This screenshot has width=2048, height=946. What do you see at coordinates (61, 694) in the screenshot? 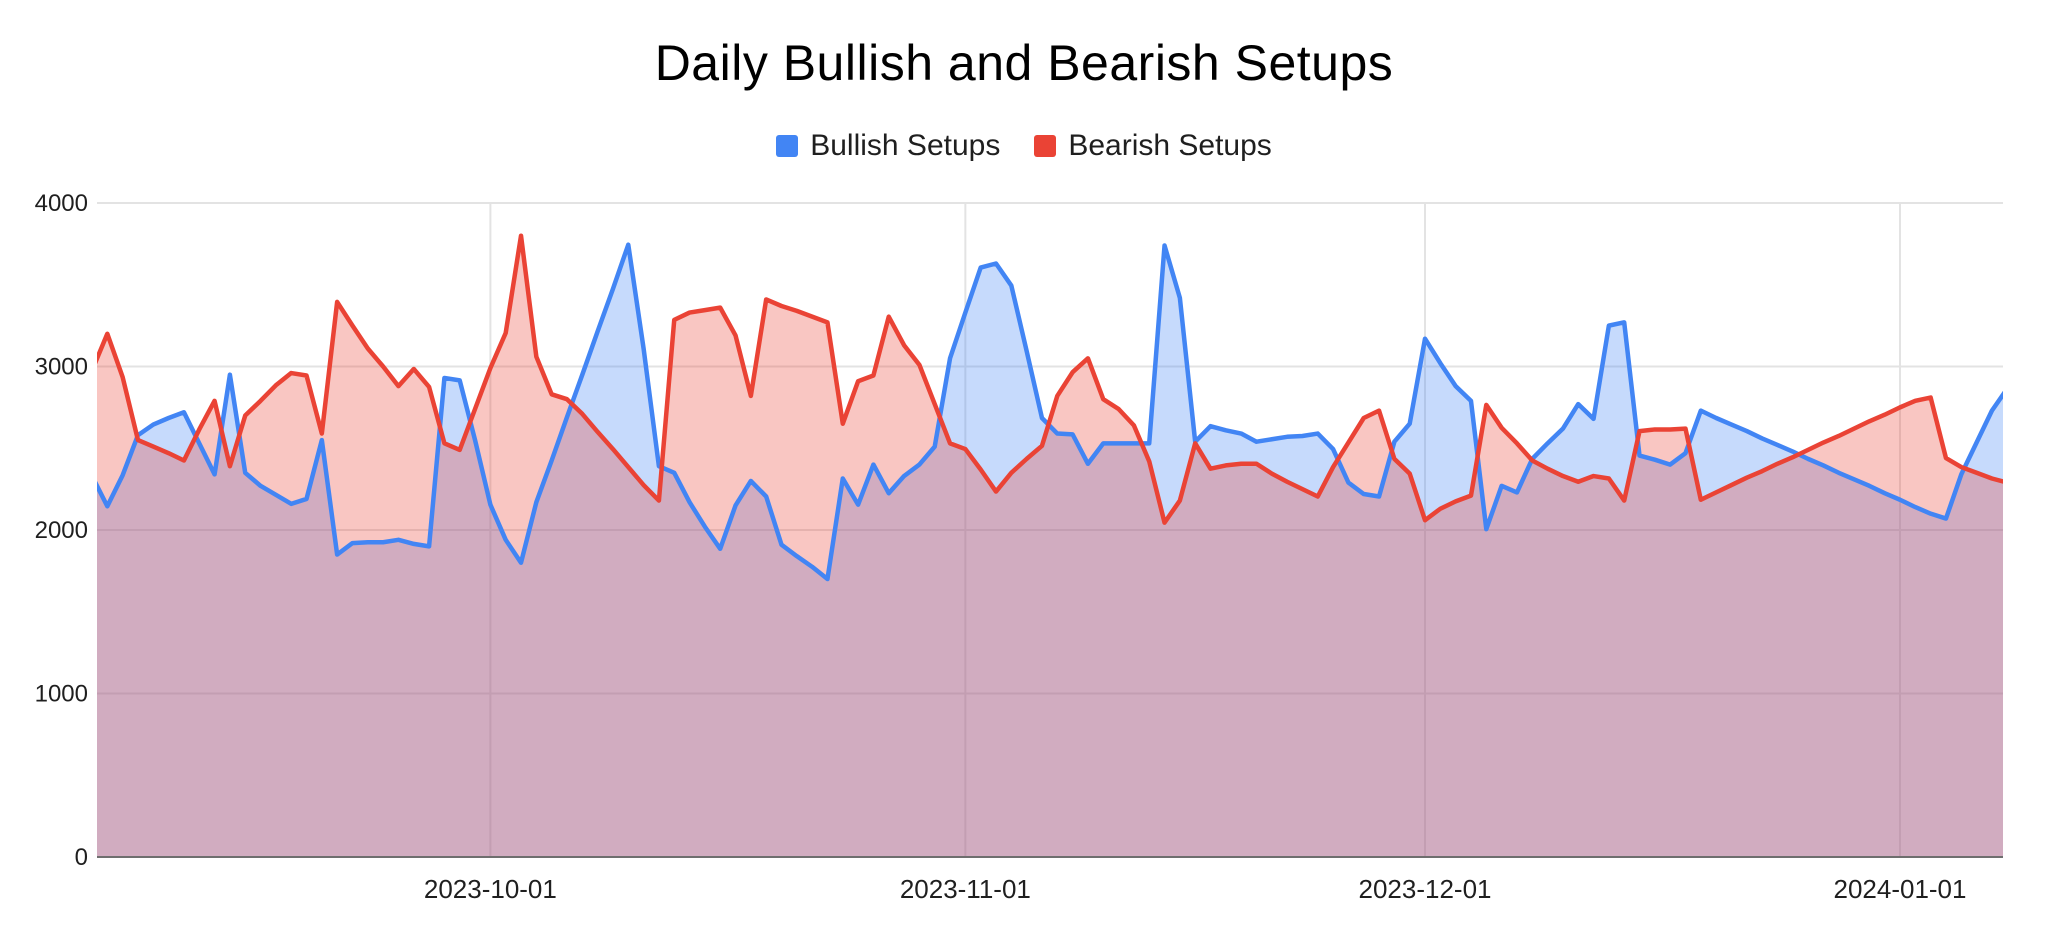
I see `y-tick-label: 1000` at bounding box center [61, 694].